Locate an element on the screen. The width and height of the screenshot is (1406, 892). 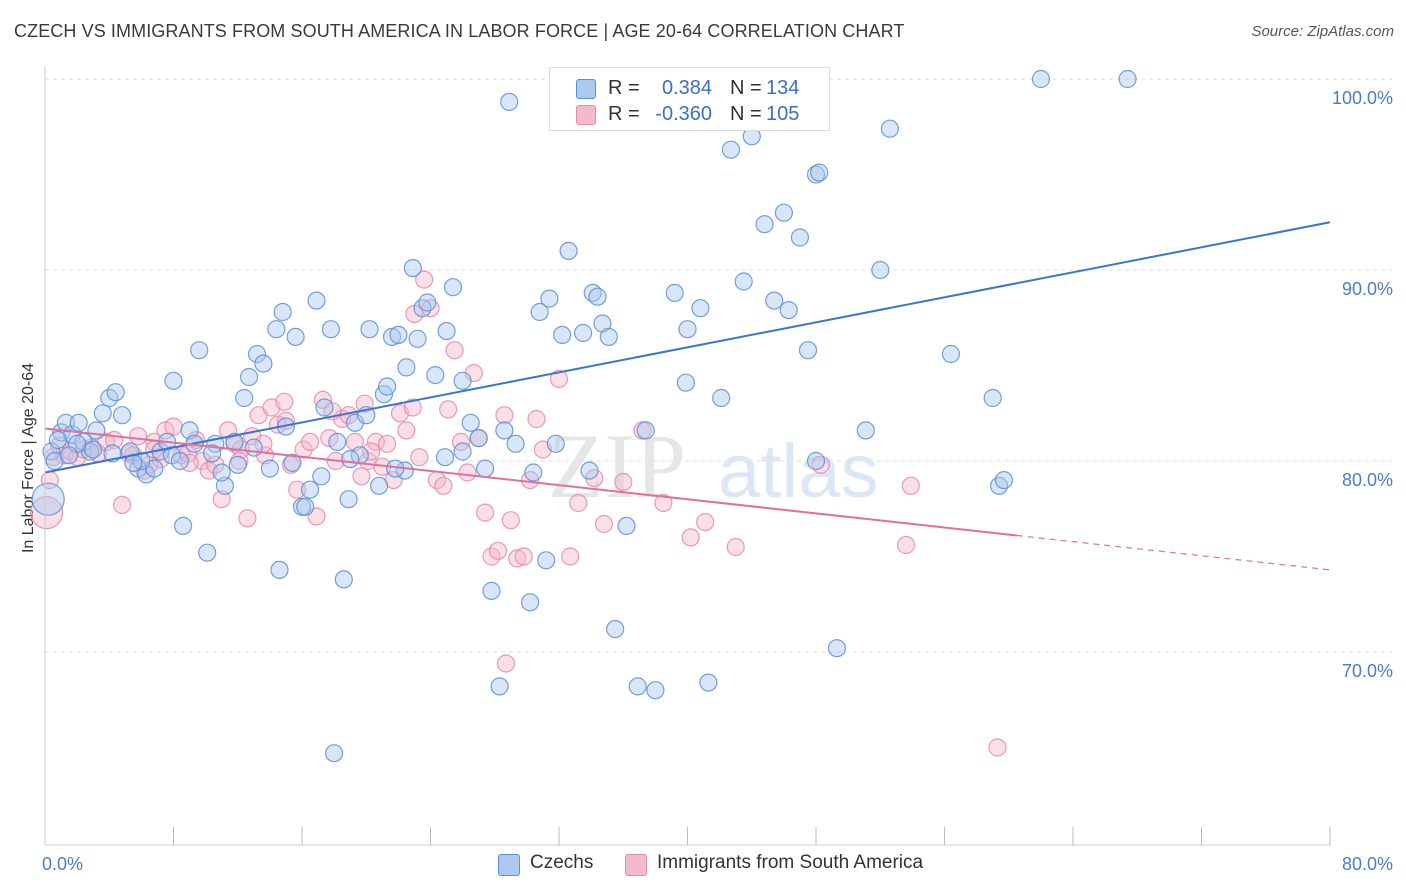
series-legend: Czechs Immigrants from South America is located at coordinates (703, 865).